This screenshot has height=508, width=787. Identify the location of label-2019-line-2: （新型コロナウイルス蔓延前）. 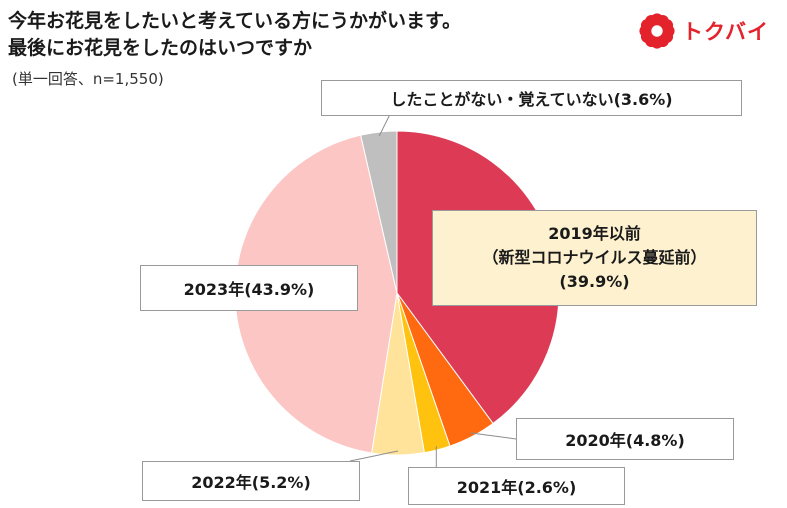
(594, 257).